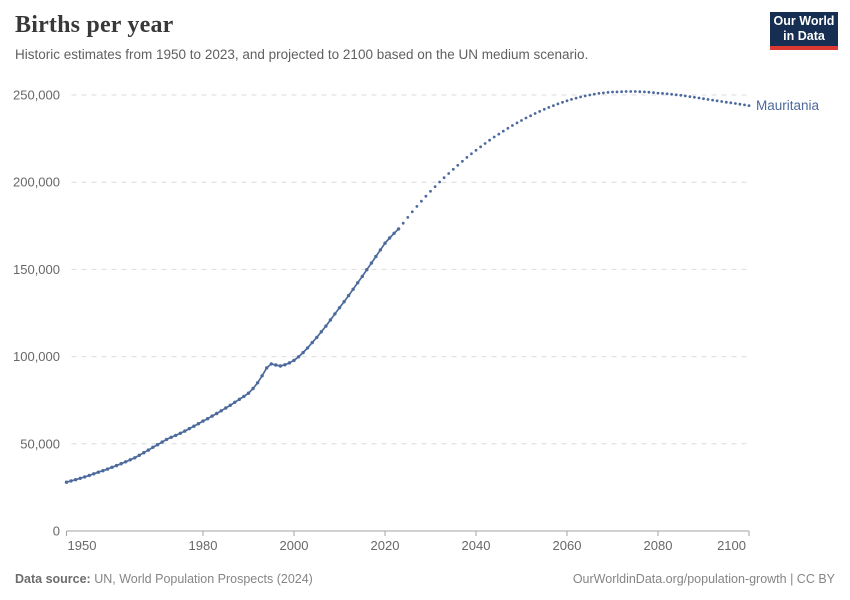  What do you see at coordinates (36, 269) in the screenshot?
I see `y-axis-tick-label: 150,000` at bounding box center [36, 269].